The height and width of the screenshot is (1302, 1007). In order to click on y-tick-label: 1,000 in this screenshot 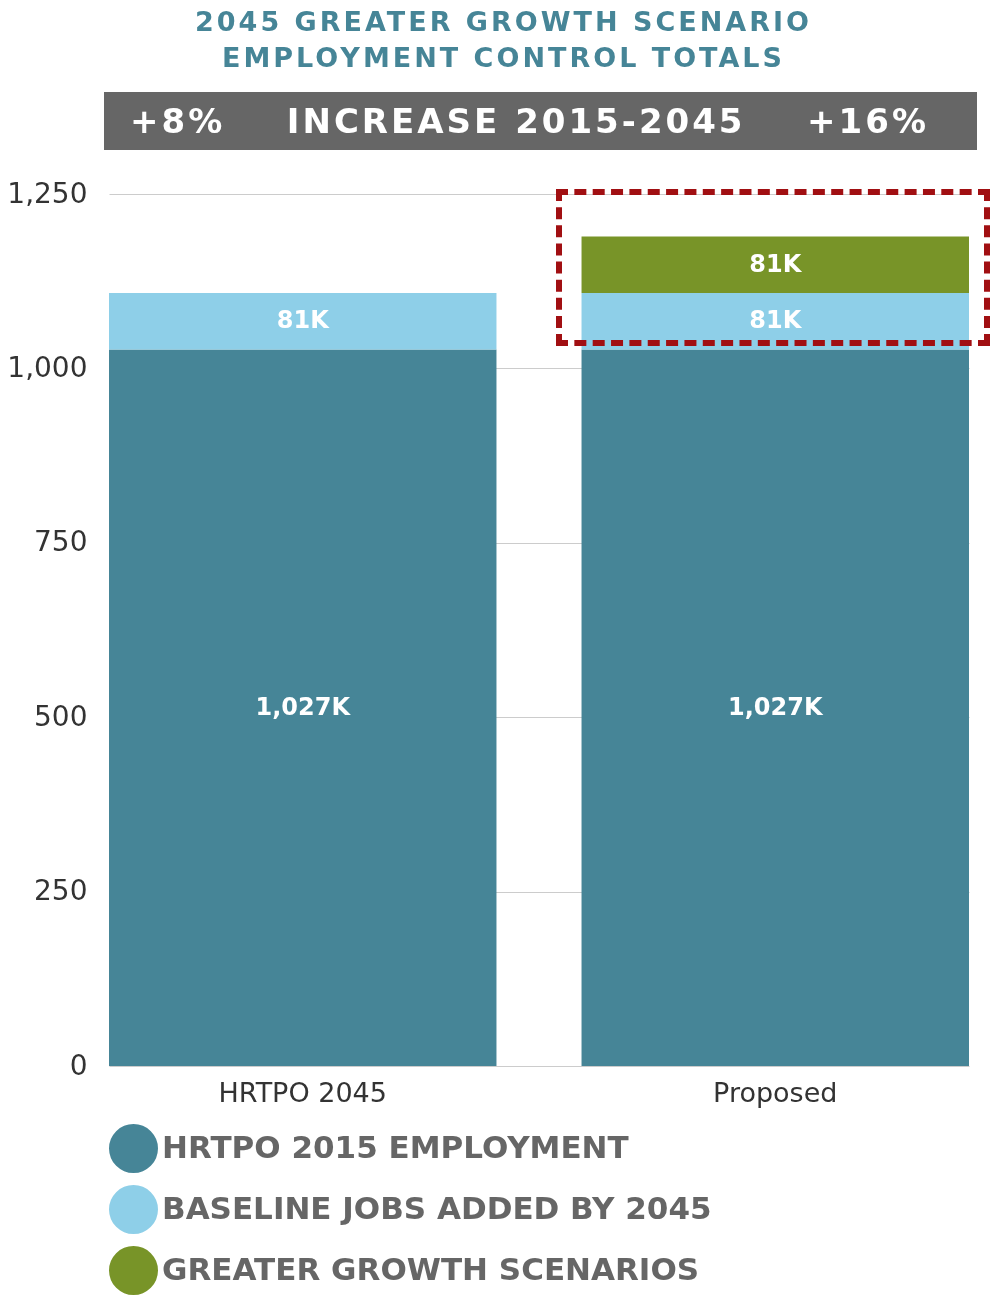, I will do `click(47, 367)`.